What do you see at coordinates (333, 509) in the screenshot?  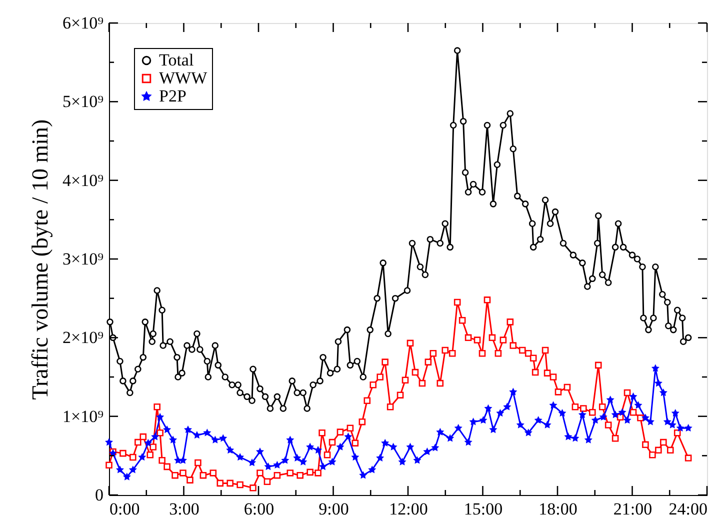 I see `x-tick-label: 9:00` at bounding box center [333, 509].